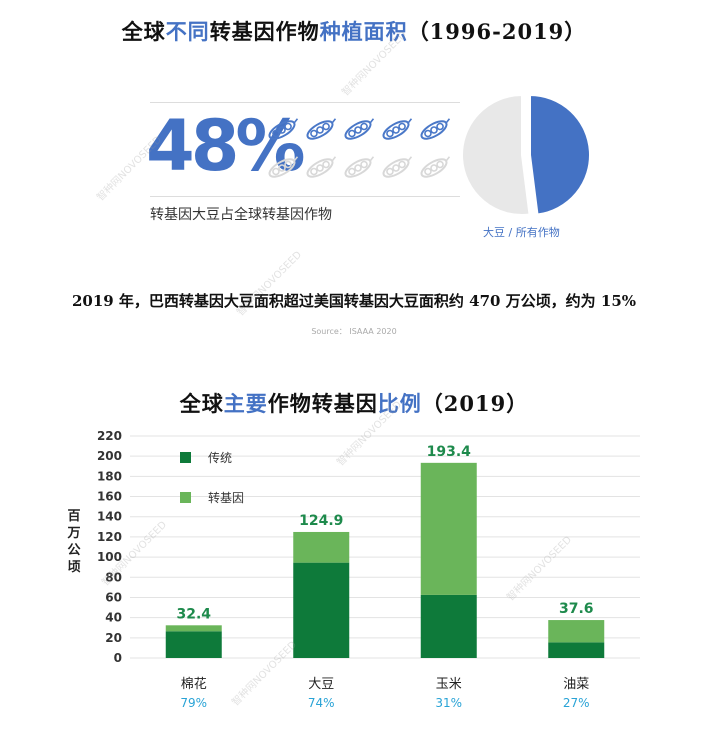  I want to click on y-tick-label: 80, so click(113, 577).